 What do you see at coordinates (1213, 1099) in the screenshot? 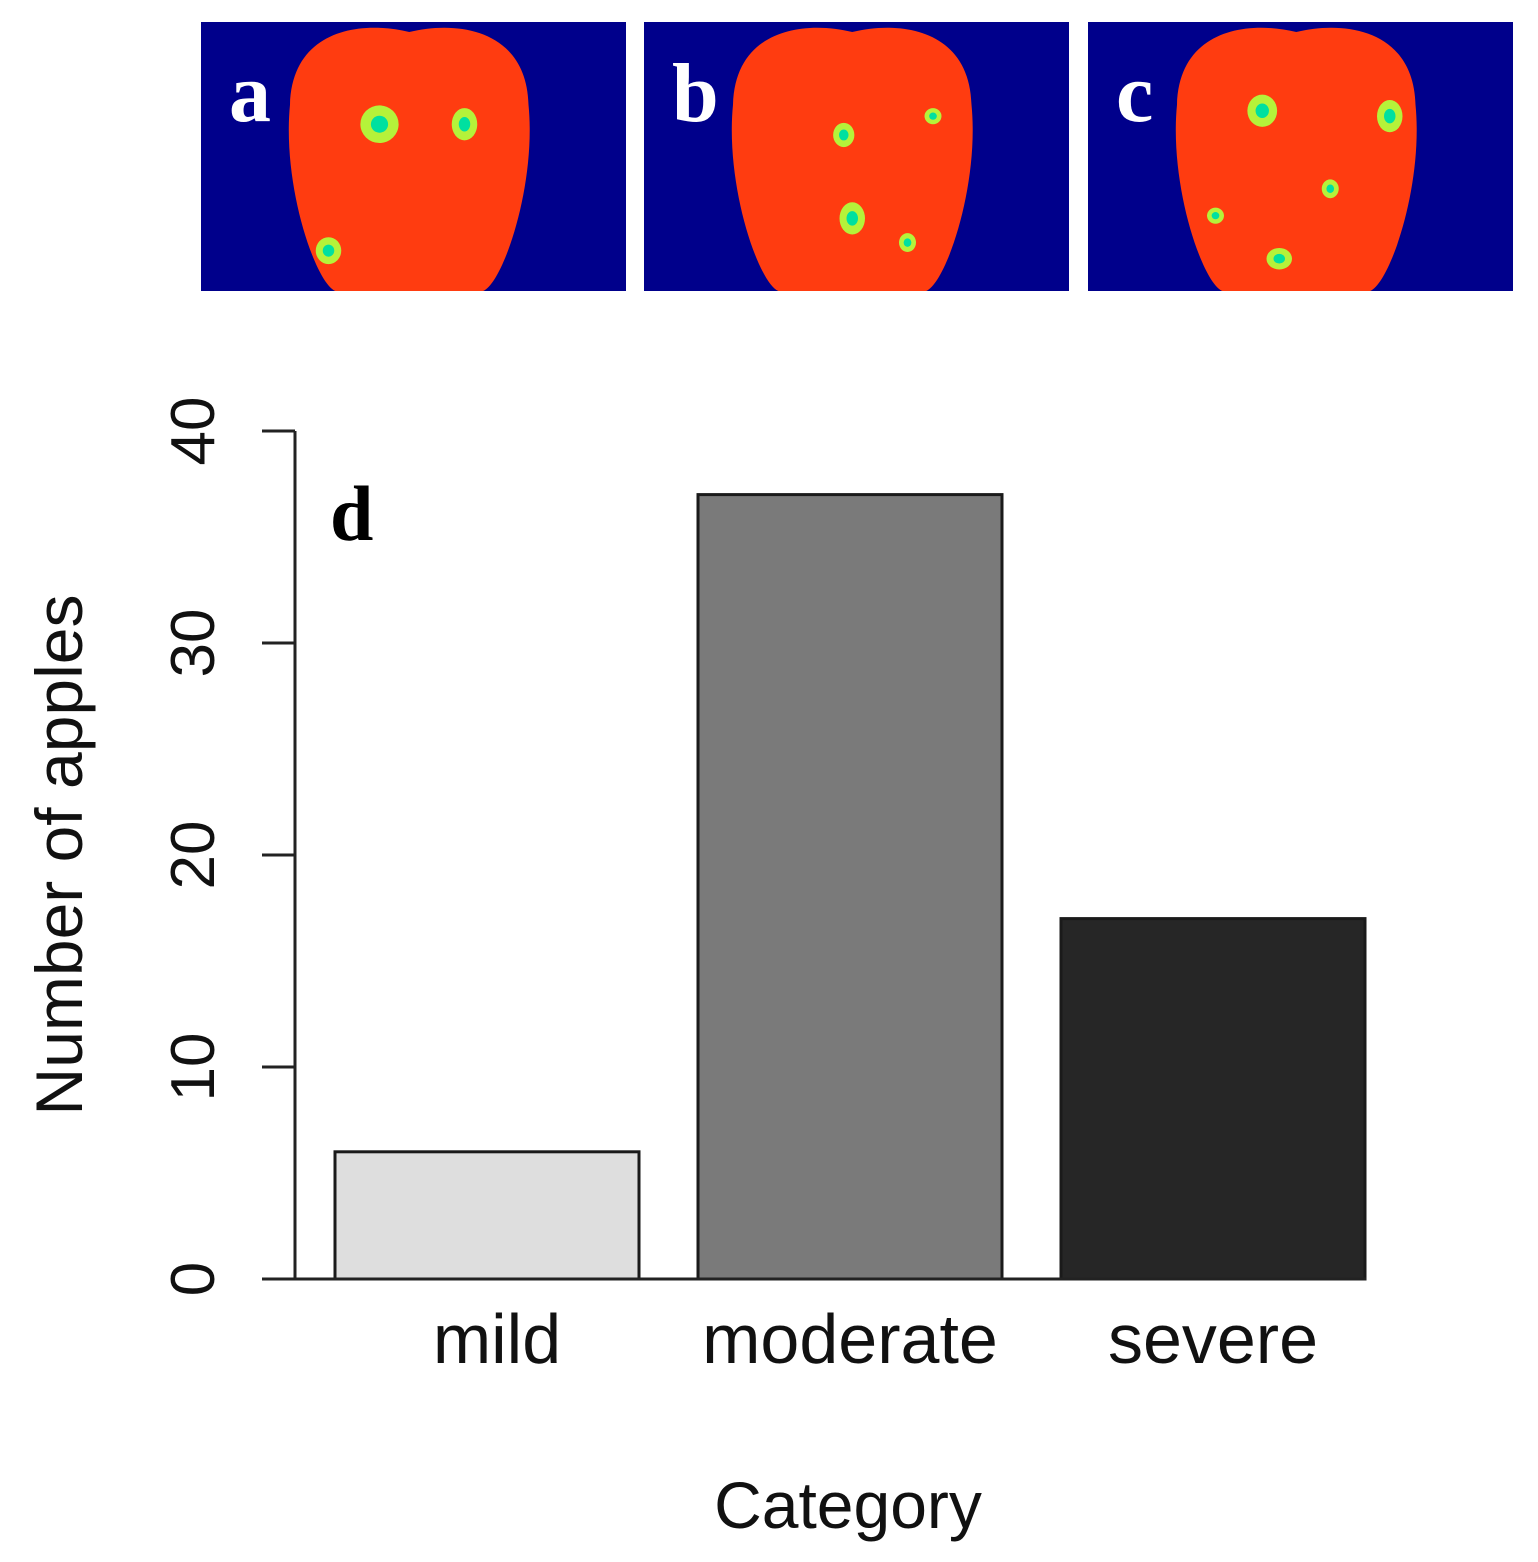
I see `bar-severe` at bounding box center [1213, 1099].